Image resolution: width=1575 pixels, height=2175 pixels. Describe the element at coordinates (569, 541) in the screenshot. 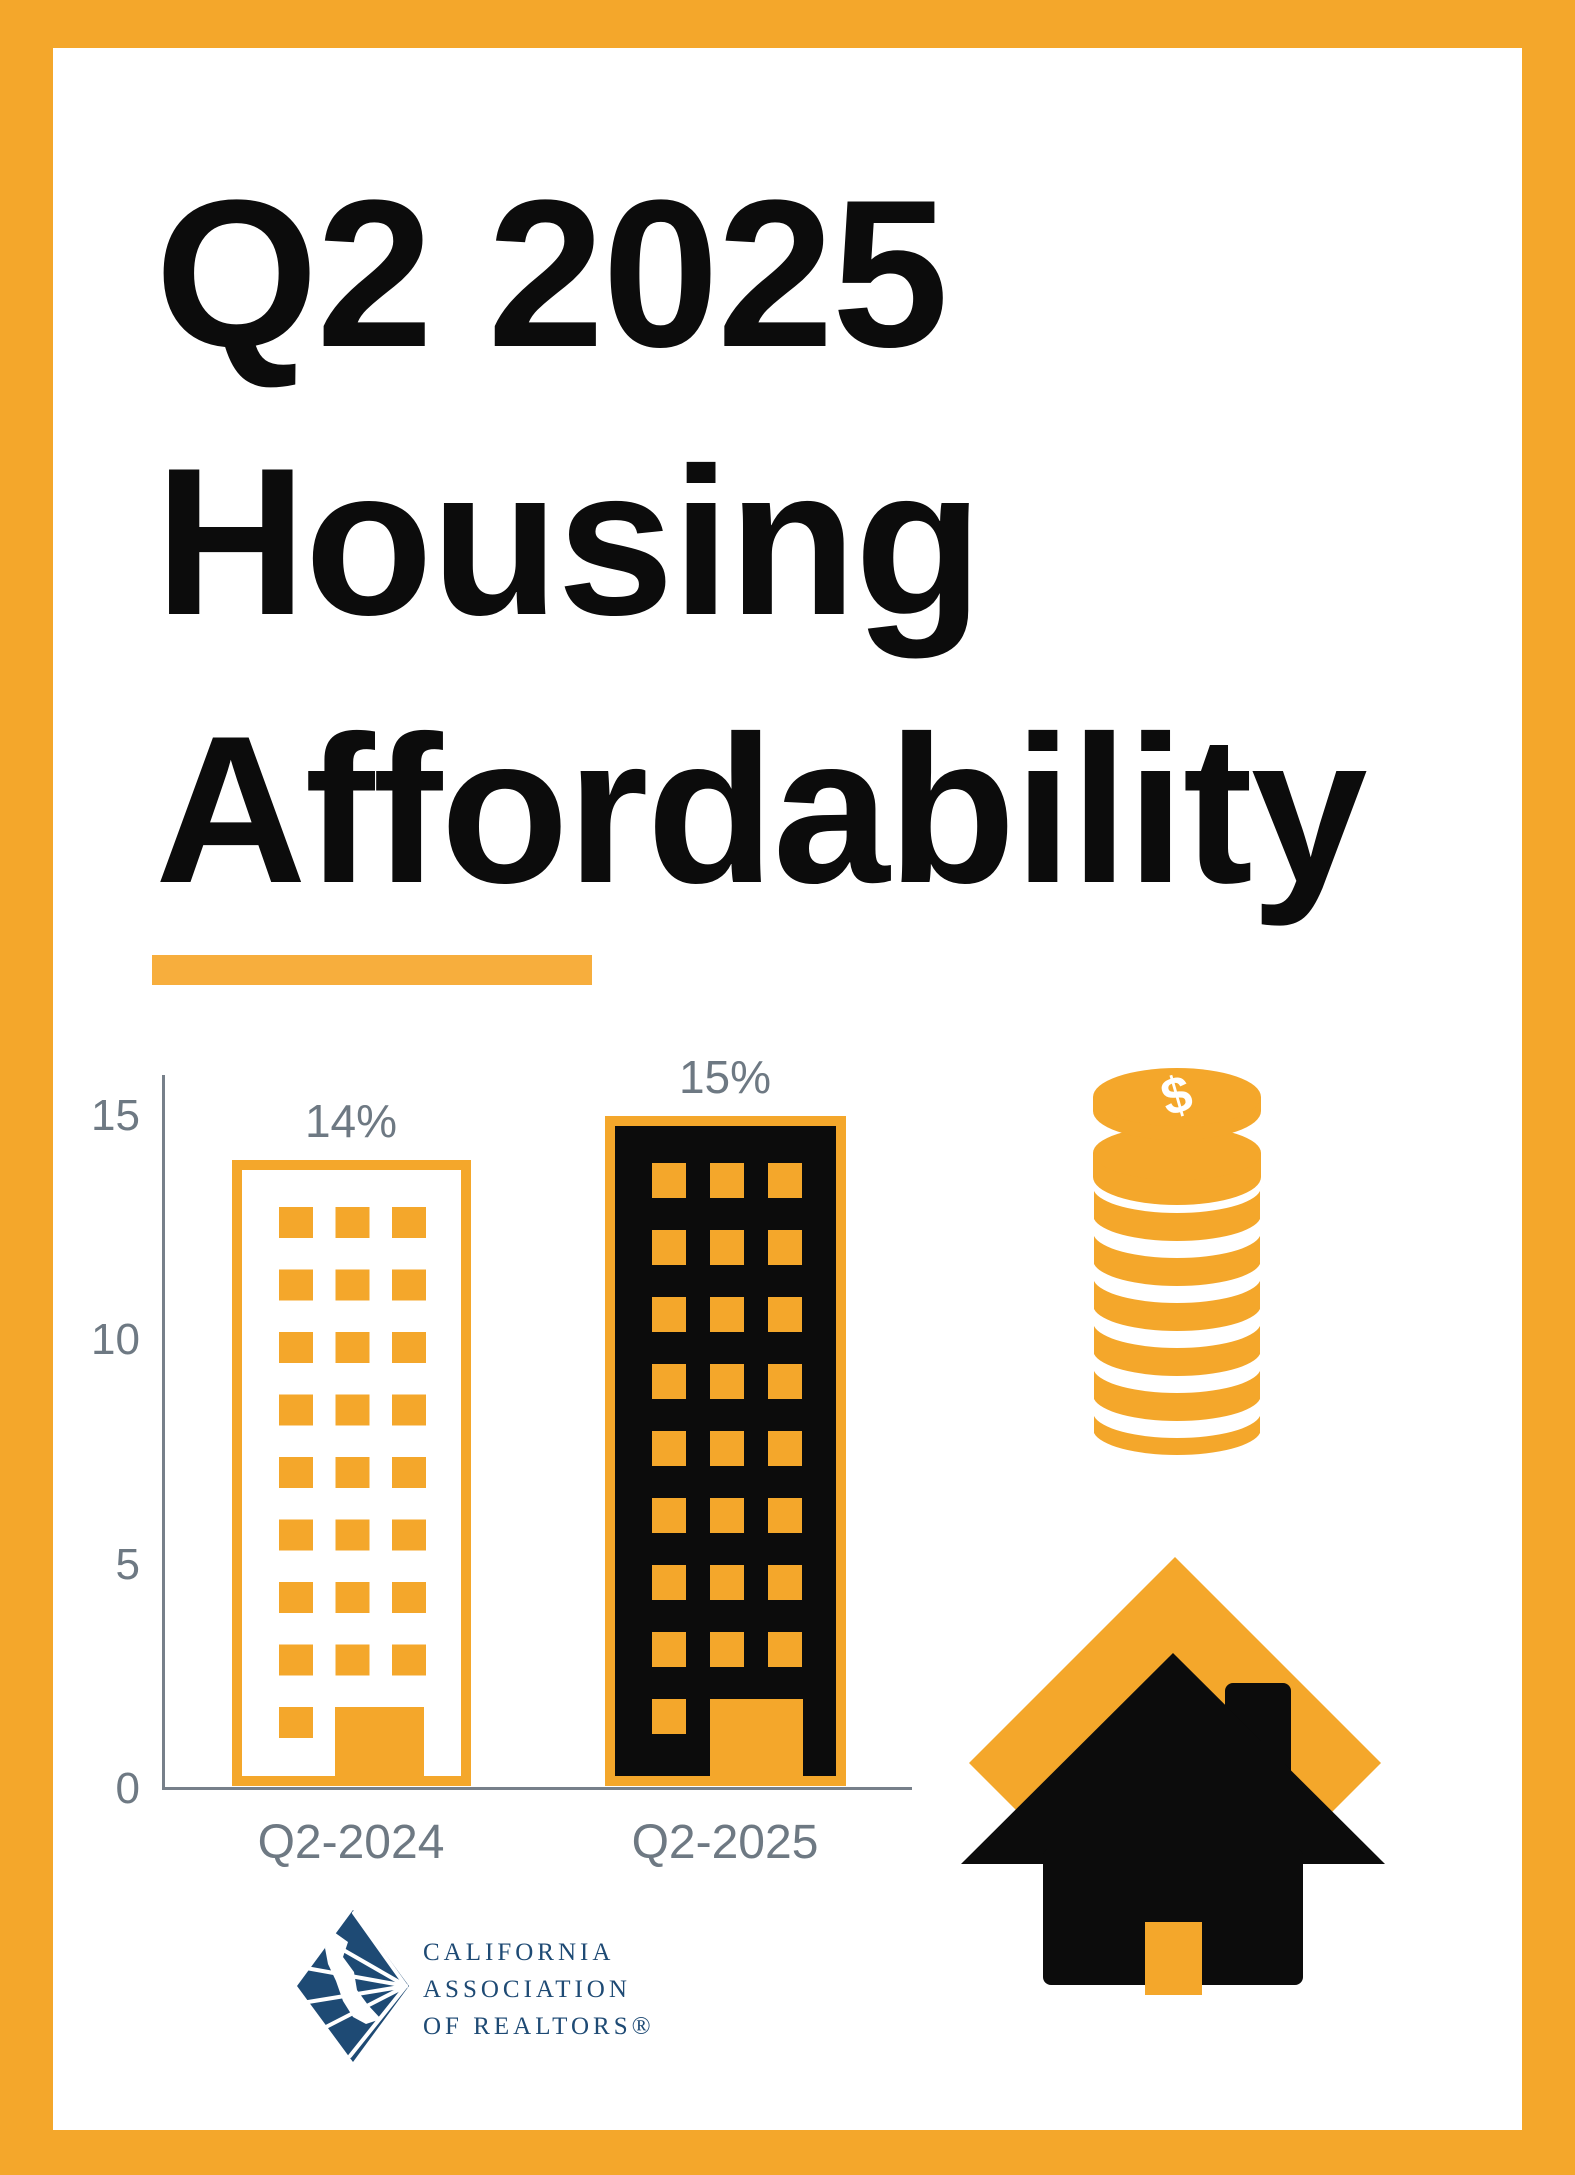

I see `title-line-2: Housing` at that location.